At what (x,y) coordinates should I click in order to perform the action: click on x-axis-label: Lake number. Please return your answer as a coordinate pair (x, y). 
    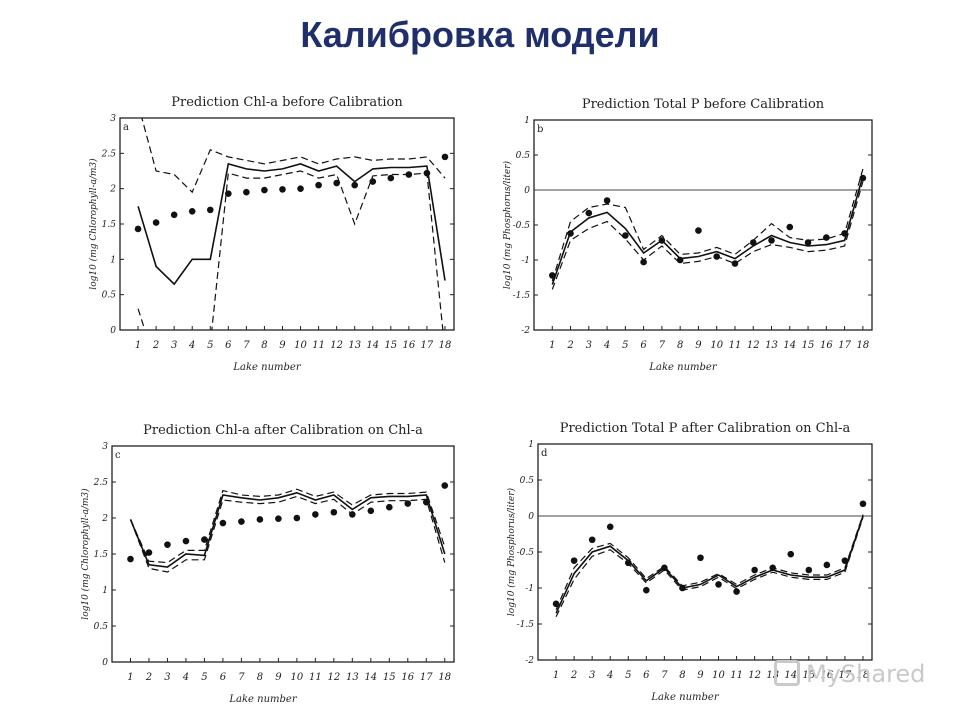
    Looking at the image, I should click on (262, 699).